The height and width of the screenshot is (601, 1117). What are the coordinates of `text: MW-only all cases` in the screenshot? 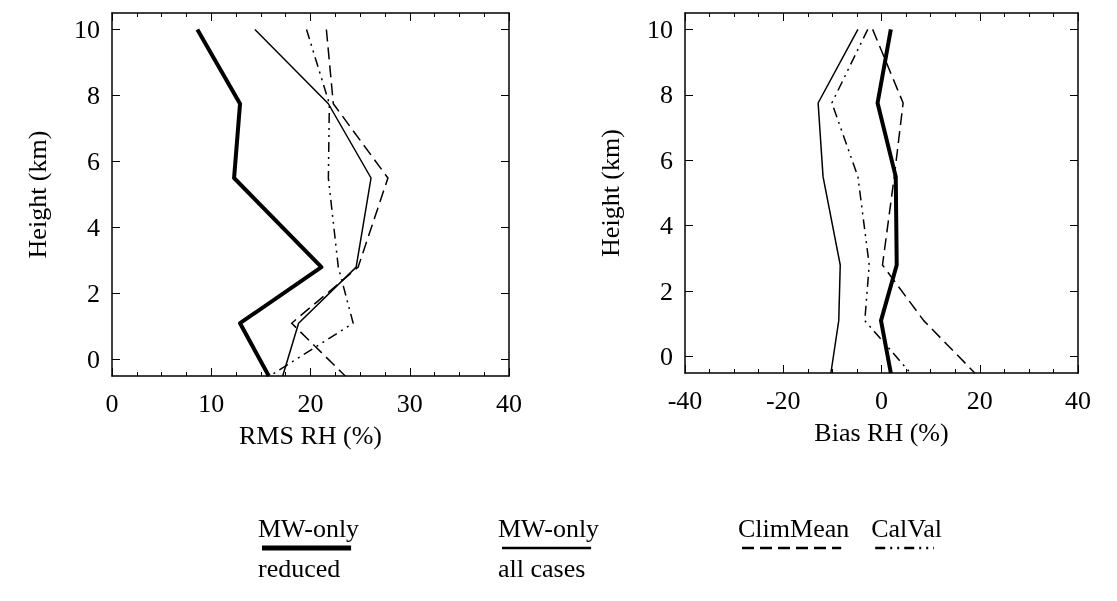 It's located at (549, 548).